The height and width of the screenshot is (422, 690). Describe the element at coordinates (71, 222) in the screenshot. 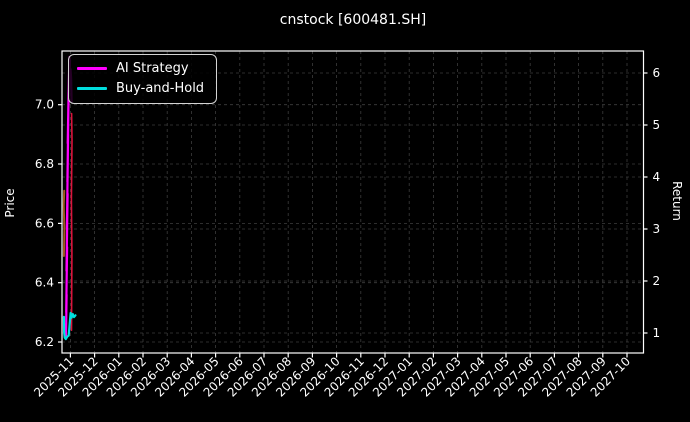

I see `trace-price-trace-red` at that location.